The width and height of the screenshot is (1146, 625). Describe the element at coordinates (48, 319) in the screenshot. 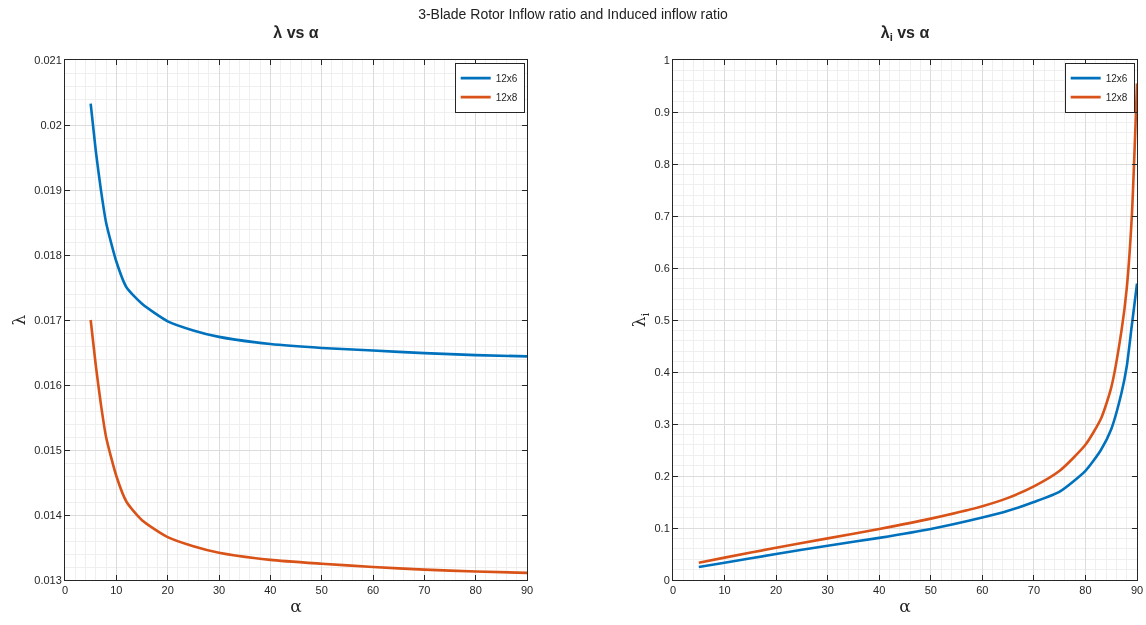

I see `y-tick-label: 0.017` at that location.